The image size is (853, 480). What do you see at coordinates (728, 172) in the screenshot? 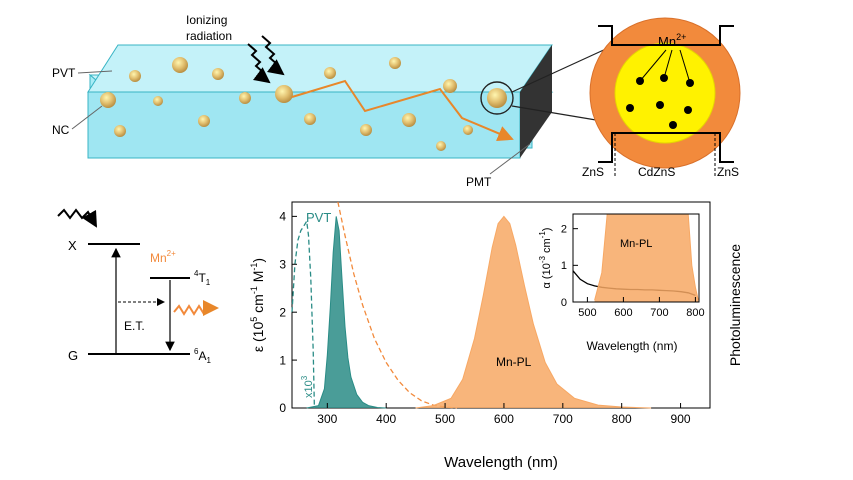
I see `zns-right-label: ZnS` at bounding box center [728, 172].